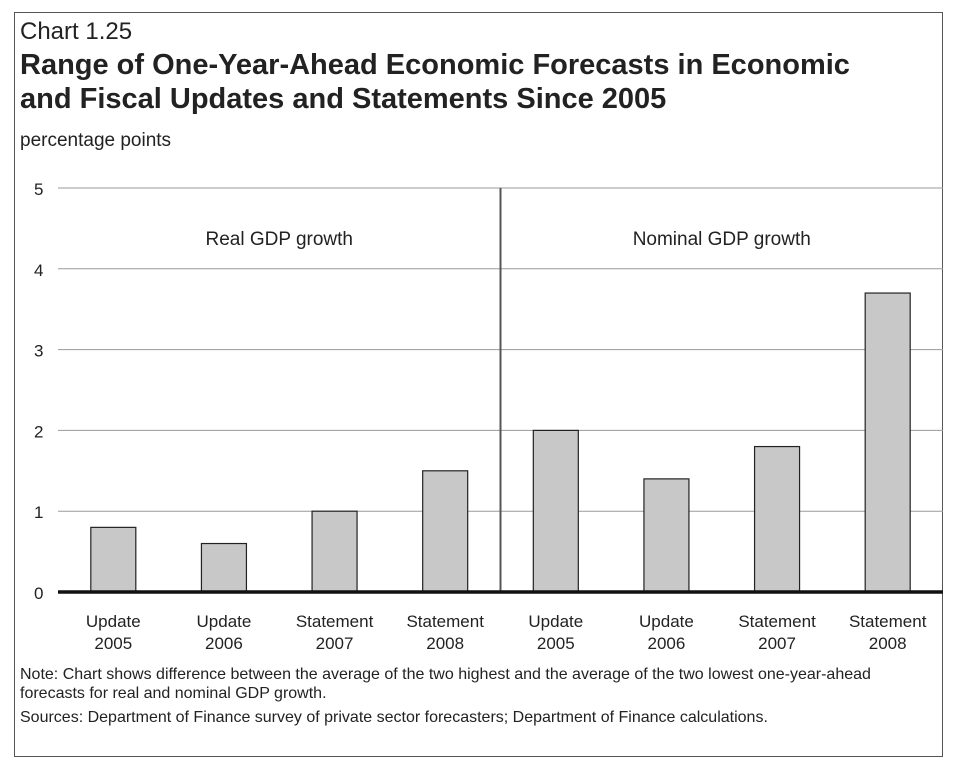  Describe the element at coordinates (722, 239) in the screenshot. I see `panel-label: Nominal GDP growth` at that location.